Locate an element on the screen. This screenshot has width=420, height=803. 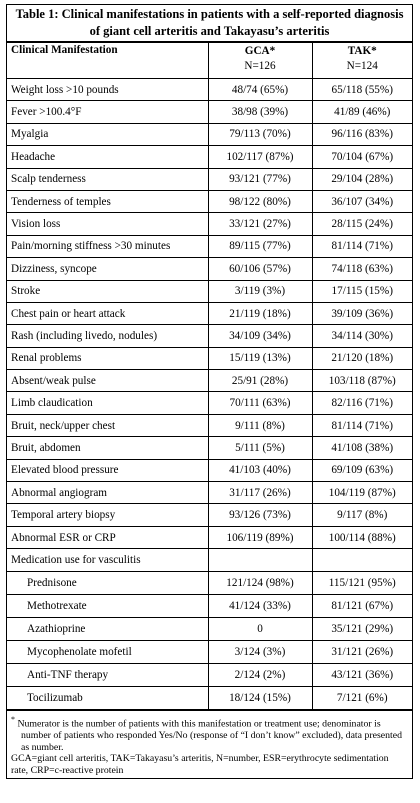
table-row-gca-value: 15/119 (13%) is located at coordinates (260, 358).